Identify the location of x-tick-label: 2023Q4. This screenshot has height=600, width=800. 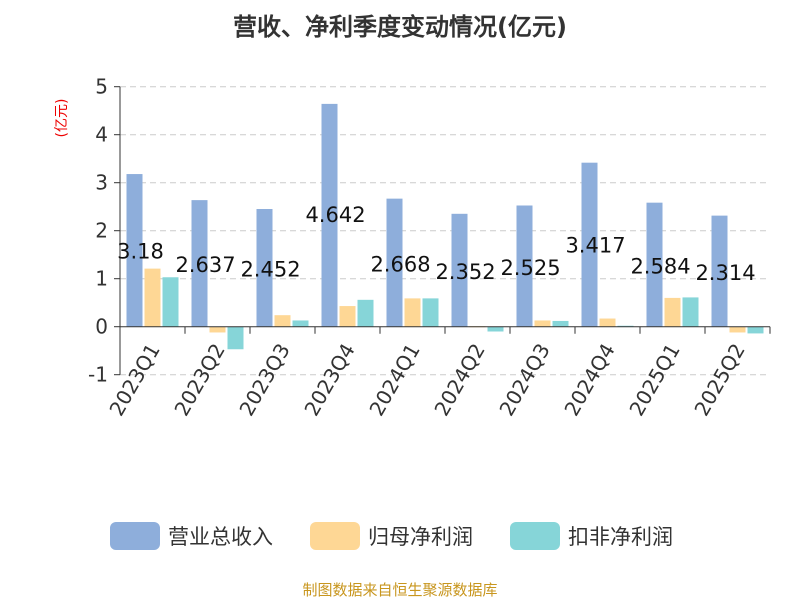
(329, 379).